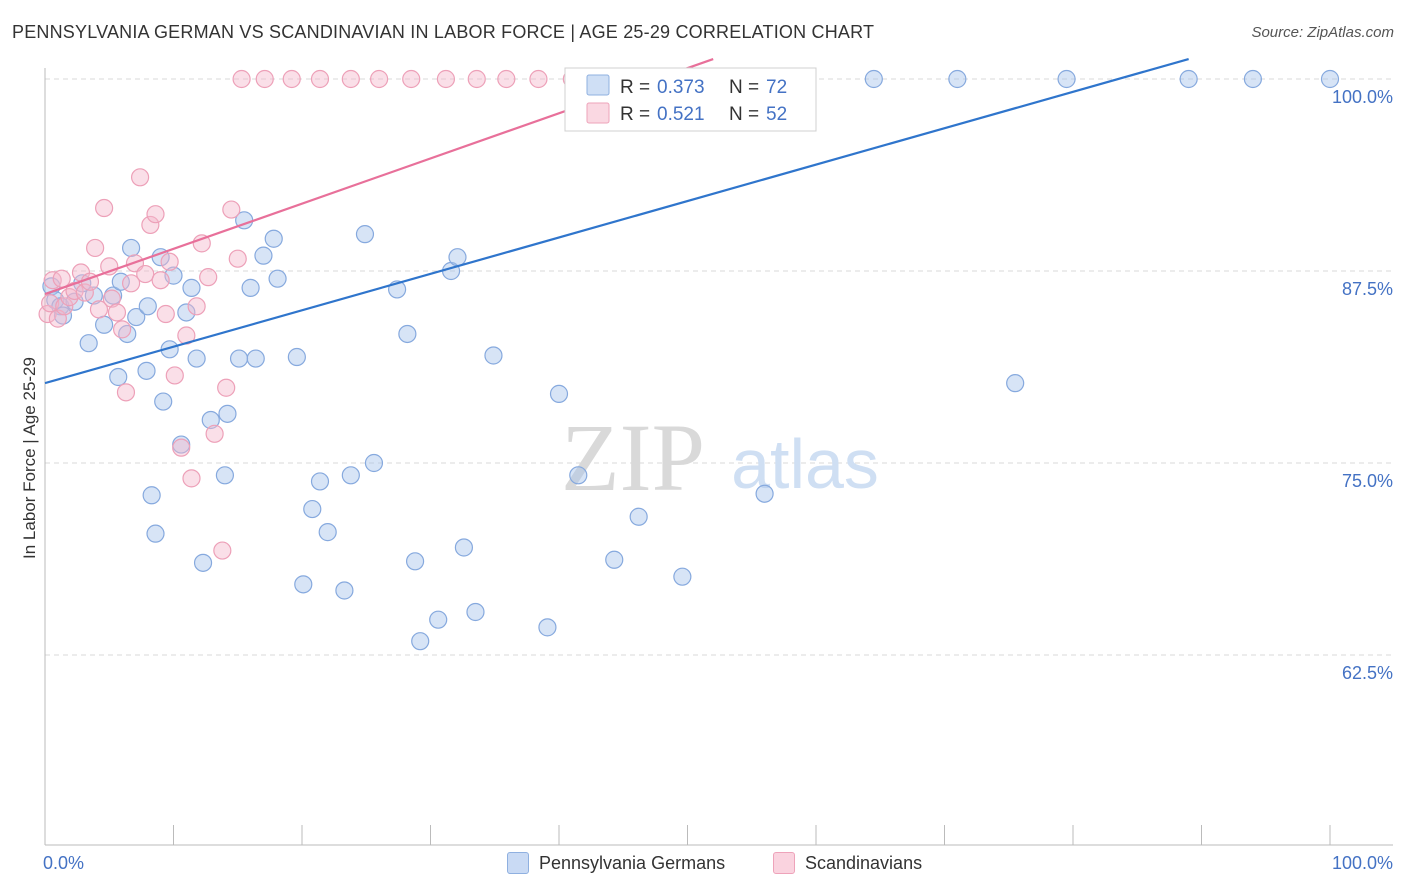 This screenshot has width=1406, height=892. What do you see at coordinates (63, 863) in the screenshot?
I see `x-tick-label-min: 0.0%` at bounding box center [63, 863].